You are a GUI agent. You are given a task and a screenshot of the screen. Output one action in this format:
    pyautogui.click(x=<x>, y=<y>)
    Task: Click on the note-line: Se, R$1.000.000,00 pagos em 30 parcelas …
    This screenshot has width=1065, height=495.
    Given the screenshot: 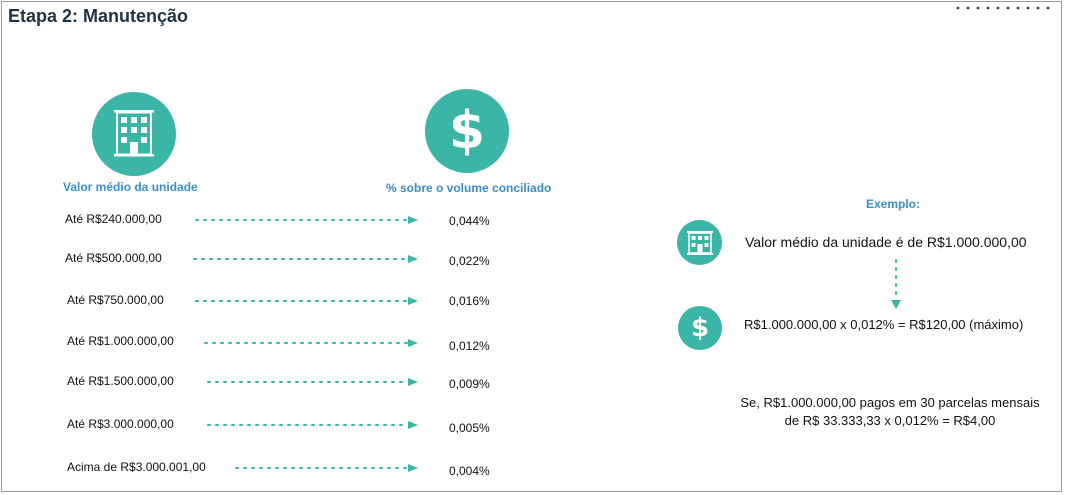 What is the action you would take?
    pyautogui.click(x=890, y=402)
    